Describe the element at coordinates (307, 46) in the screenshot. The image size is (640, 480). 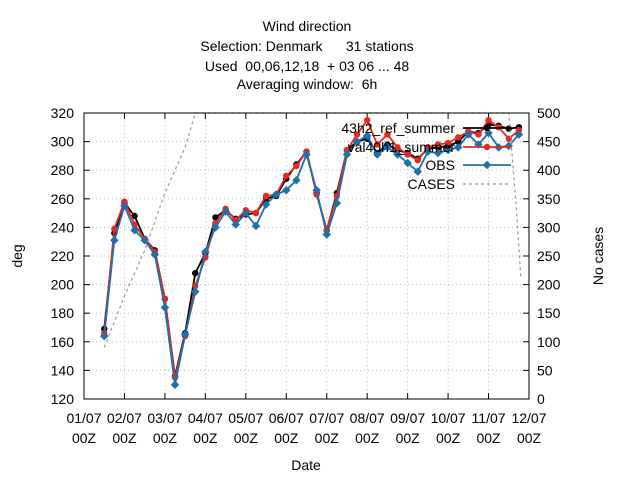
I see `chart-title-line-2: Selection: Denmark 31 stations` at that location.